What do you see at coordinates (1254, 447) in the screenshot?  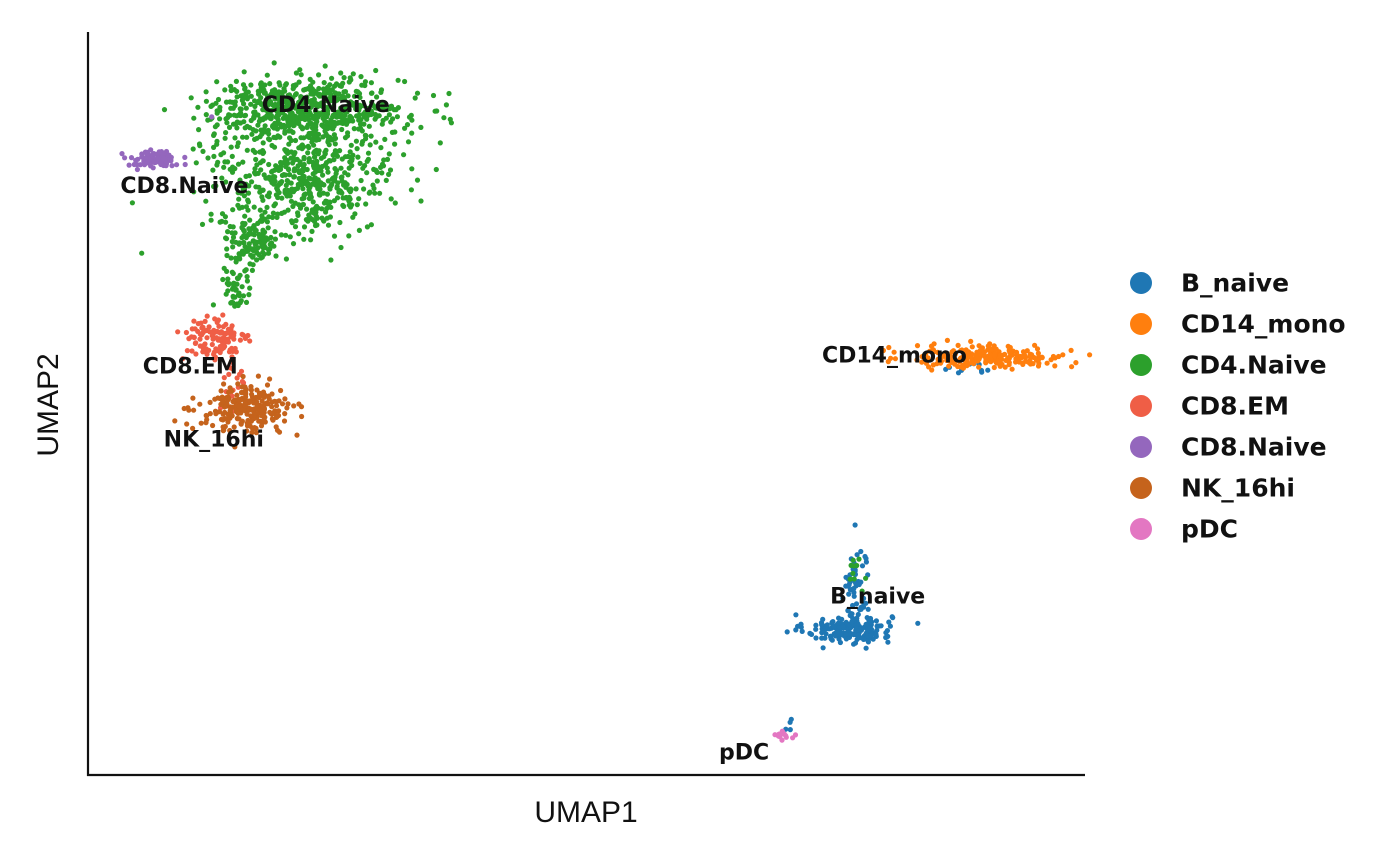 I see `legend-label: CD8.Naive` at bounding box center [1254, 447].